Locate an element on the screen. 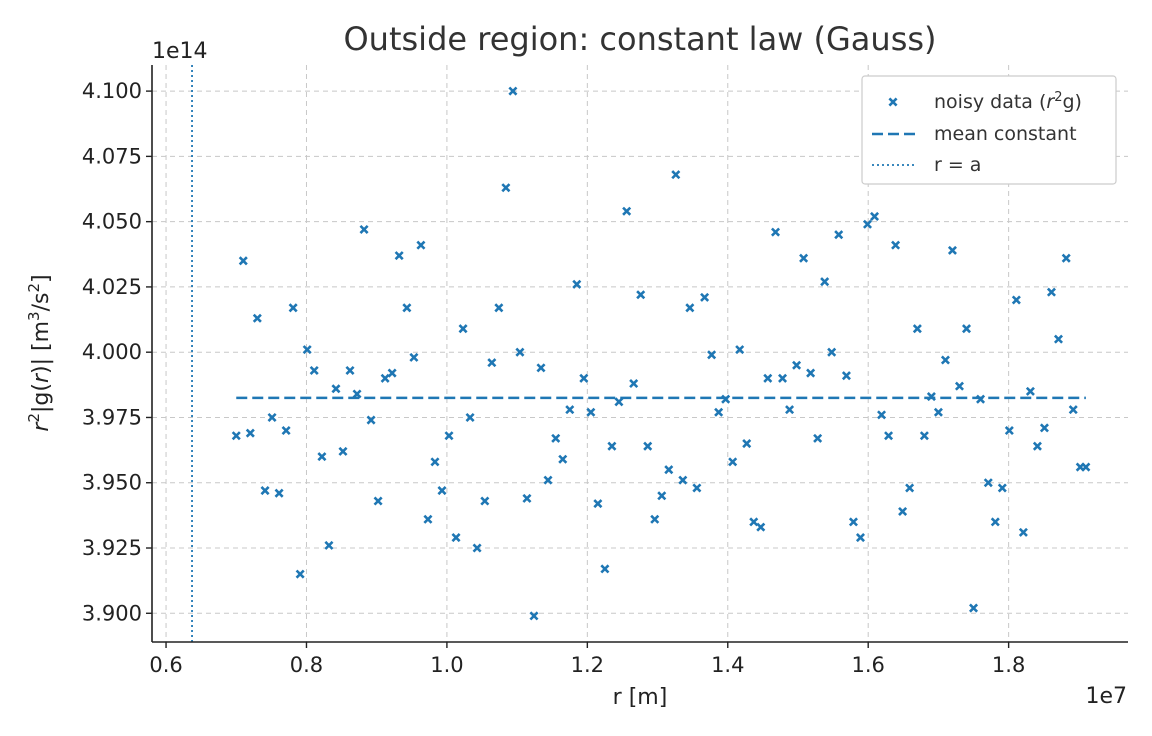  legend-label-mean-constant: mean constant is located at coordinates (1005, 134).